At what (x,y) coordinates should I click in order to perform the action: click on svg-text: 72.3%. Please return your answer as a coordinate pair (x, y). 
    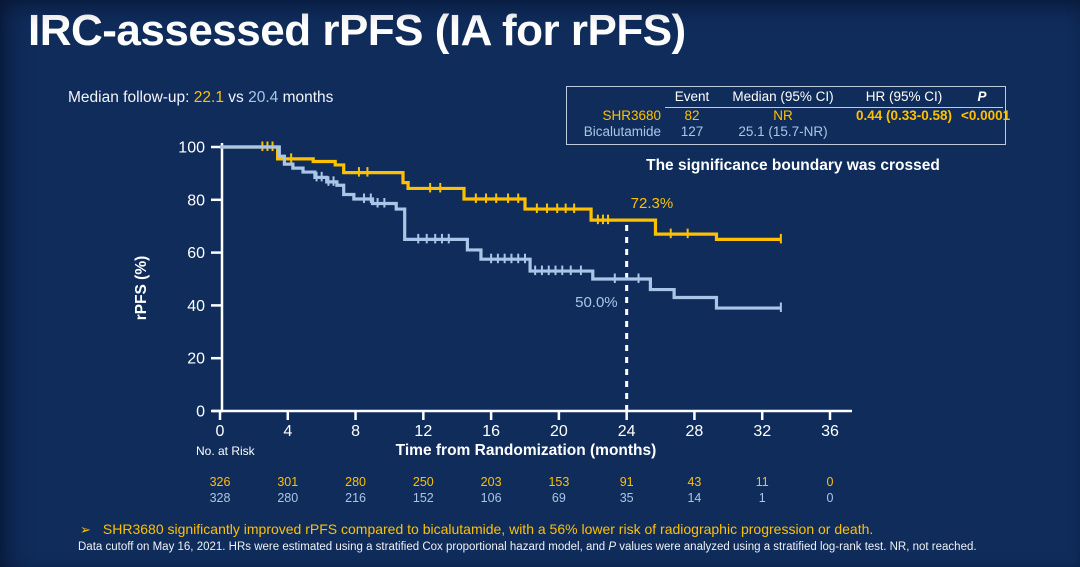
    Looking at the image, I should click on (652, 203).